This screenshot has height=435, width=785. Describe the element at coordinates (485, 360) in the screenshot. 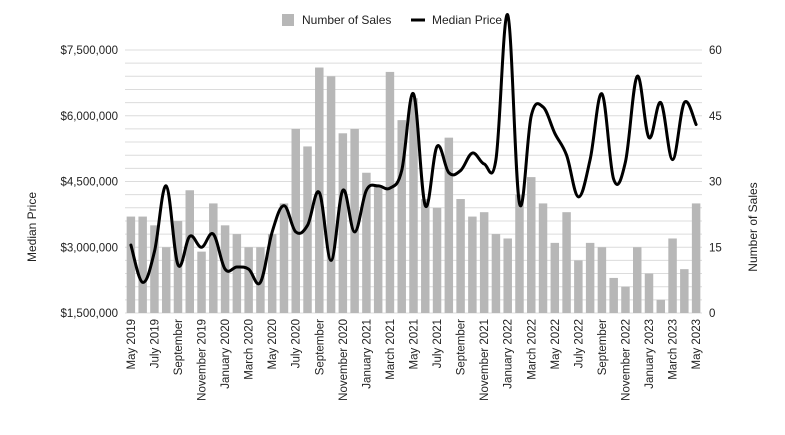

I see `x-tick-label: November 2021` at that location.